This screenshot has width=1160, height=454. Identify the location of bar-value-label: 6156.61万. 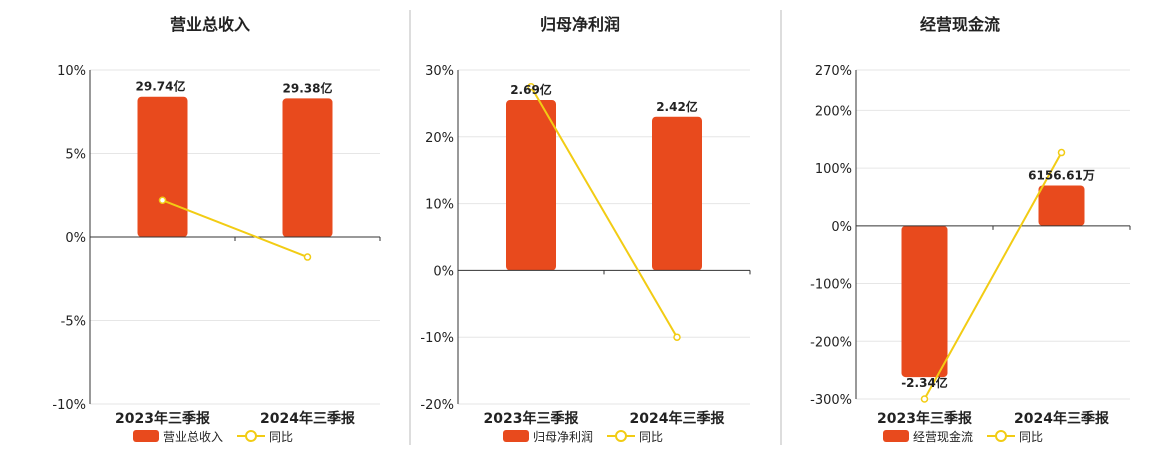
(1061, 175).